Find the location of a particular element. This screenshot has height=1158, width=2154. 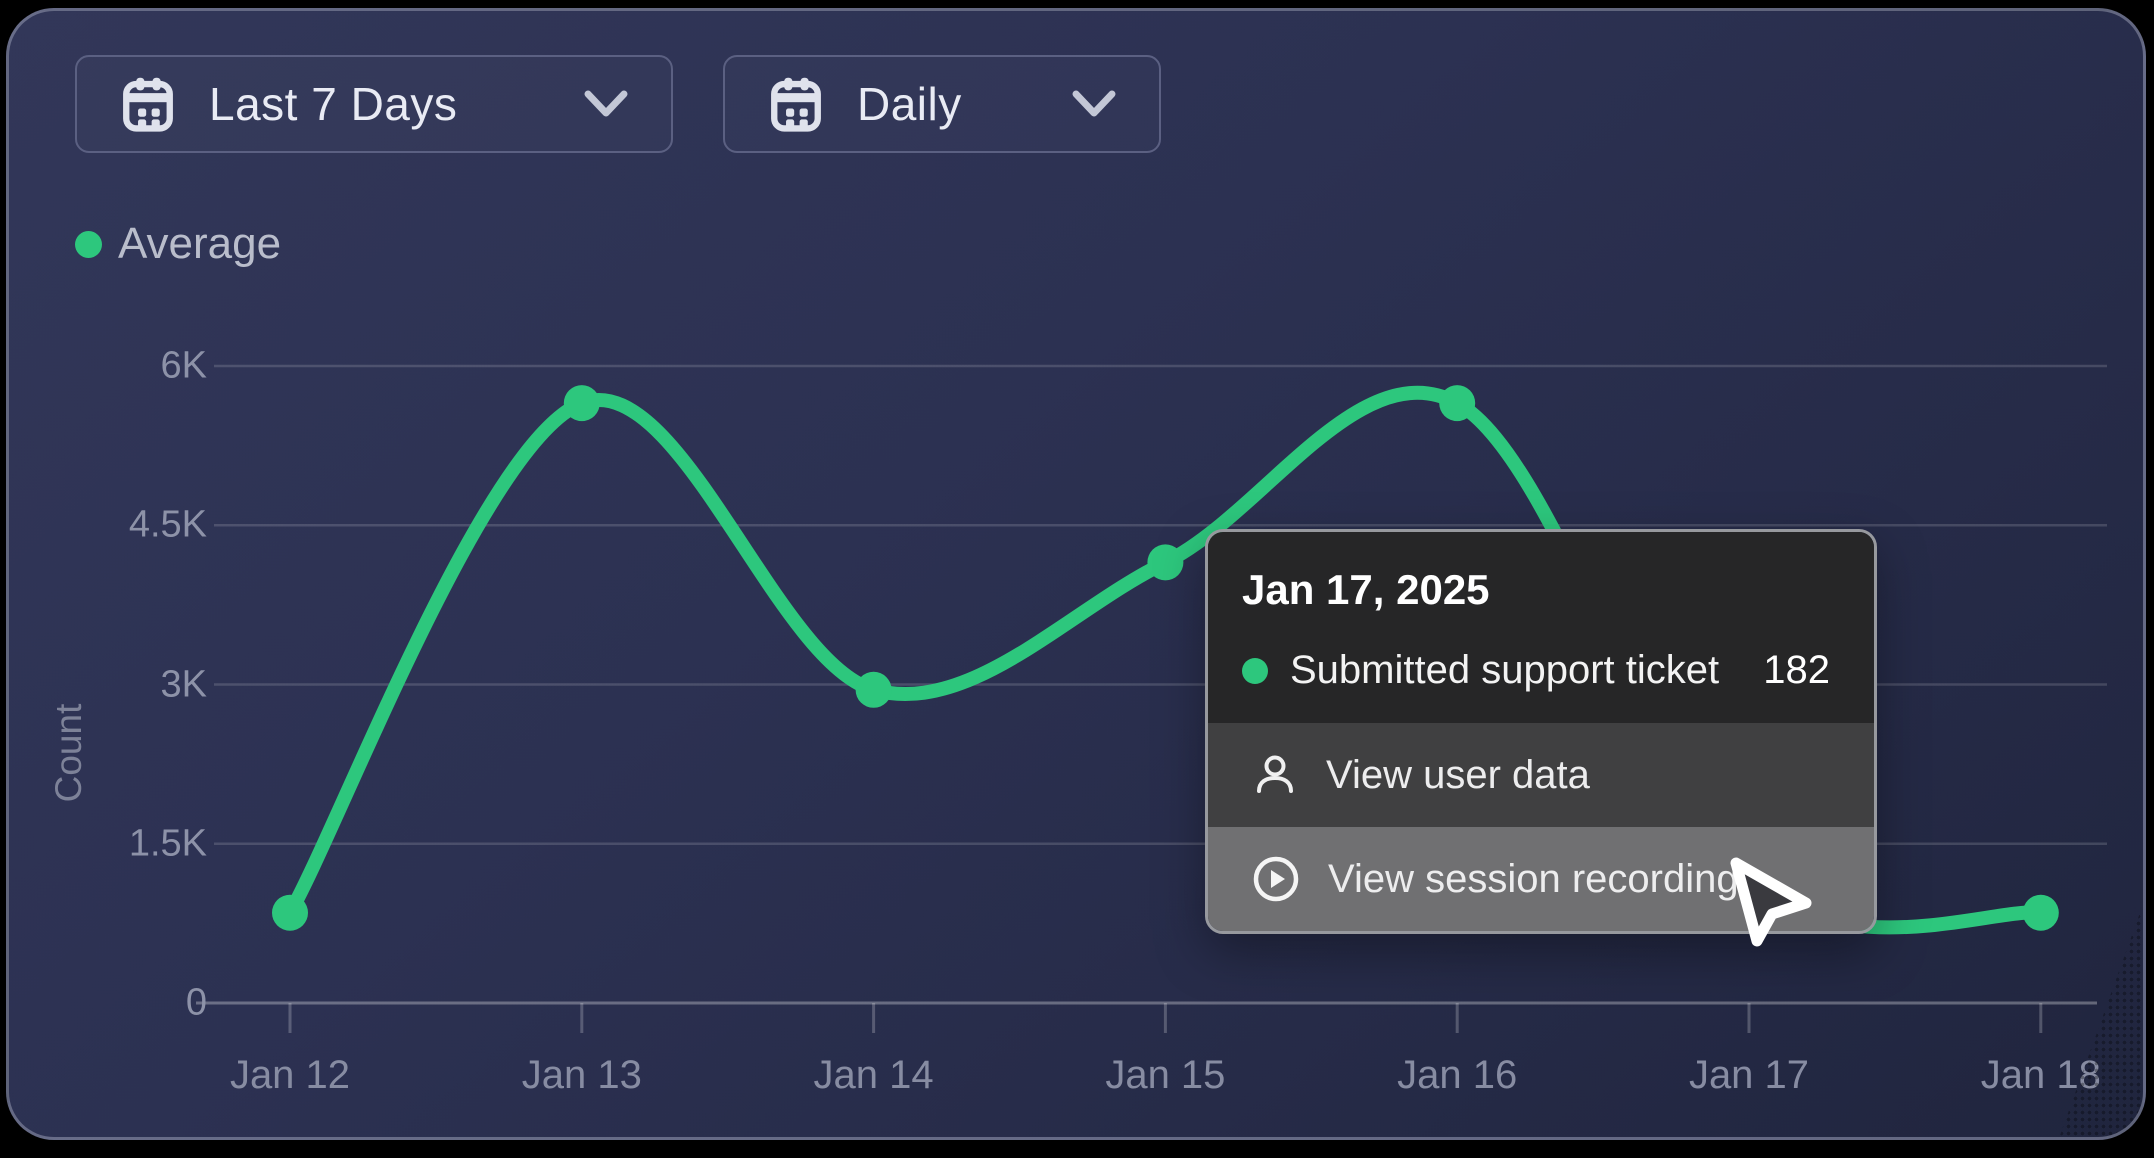

y-tick-label: 0 is located at coordinates (196, 1002).